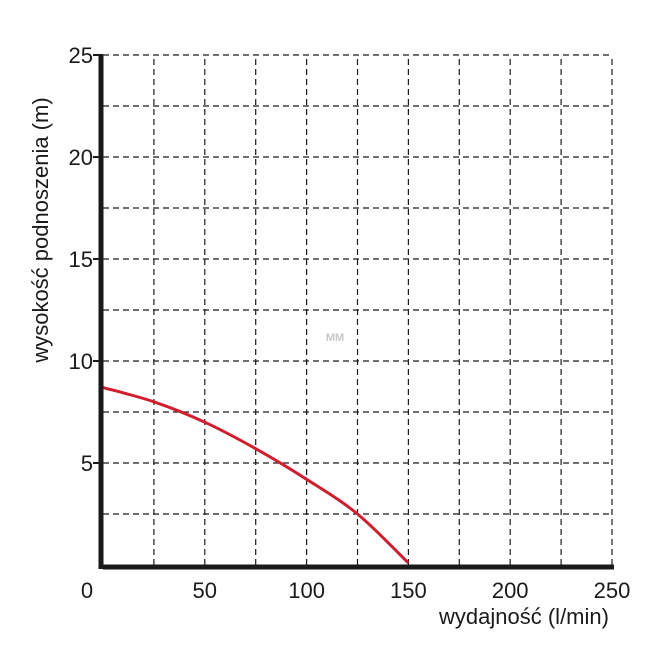 The height and width of the screenshot is (672, 672). Describe the element at coordinates (523, 616) in the screenshot. I see `x-axis-title: wydajność (l/min)` at that location.